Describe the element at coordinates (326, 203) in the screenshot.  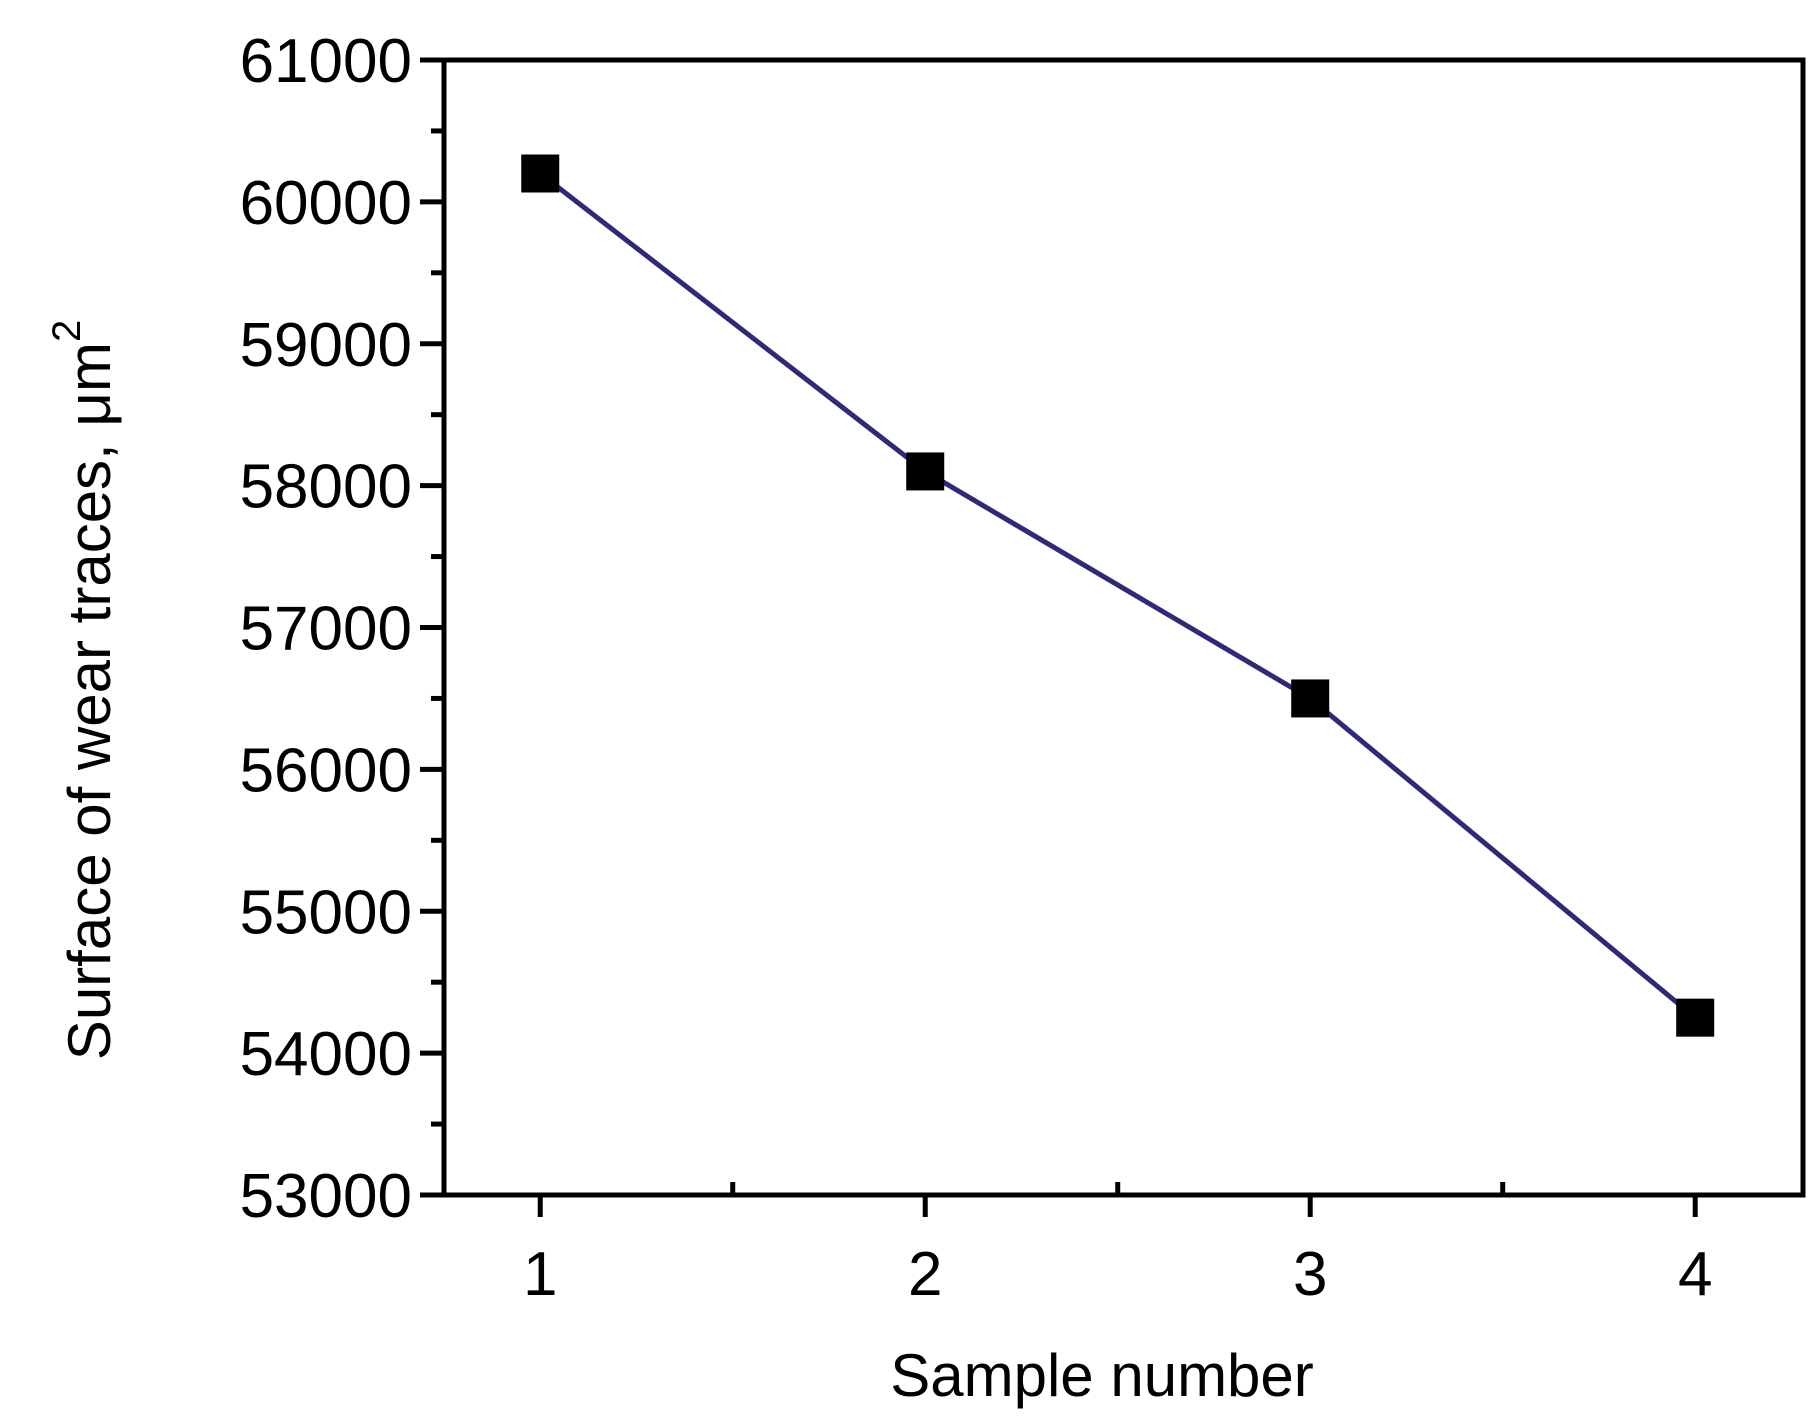
I see `y-tick-label: 60000` at that location.